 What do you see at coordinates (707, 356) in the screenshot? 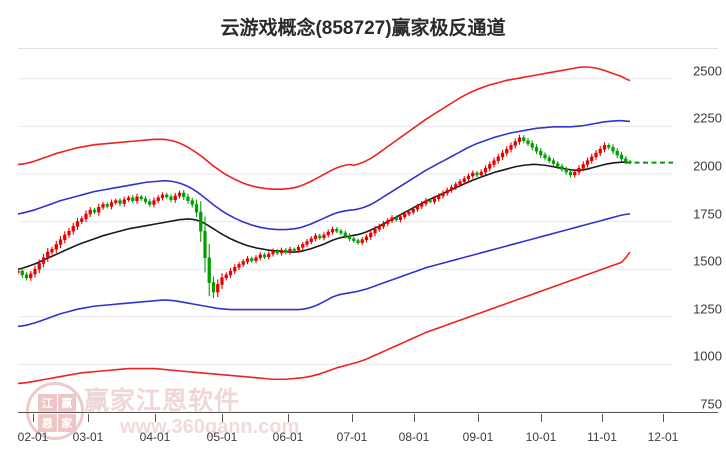
I see `y-axis-tick-label-6: 1000` at bounding box center [707, 356].